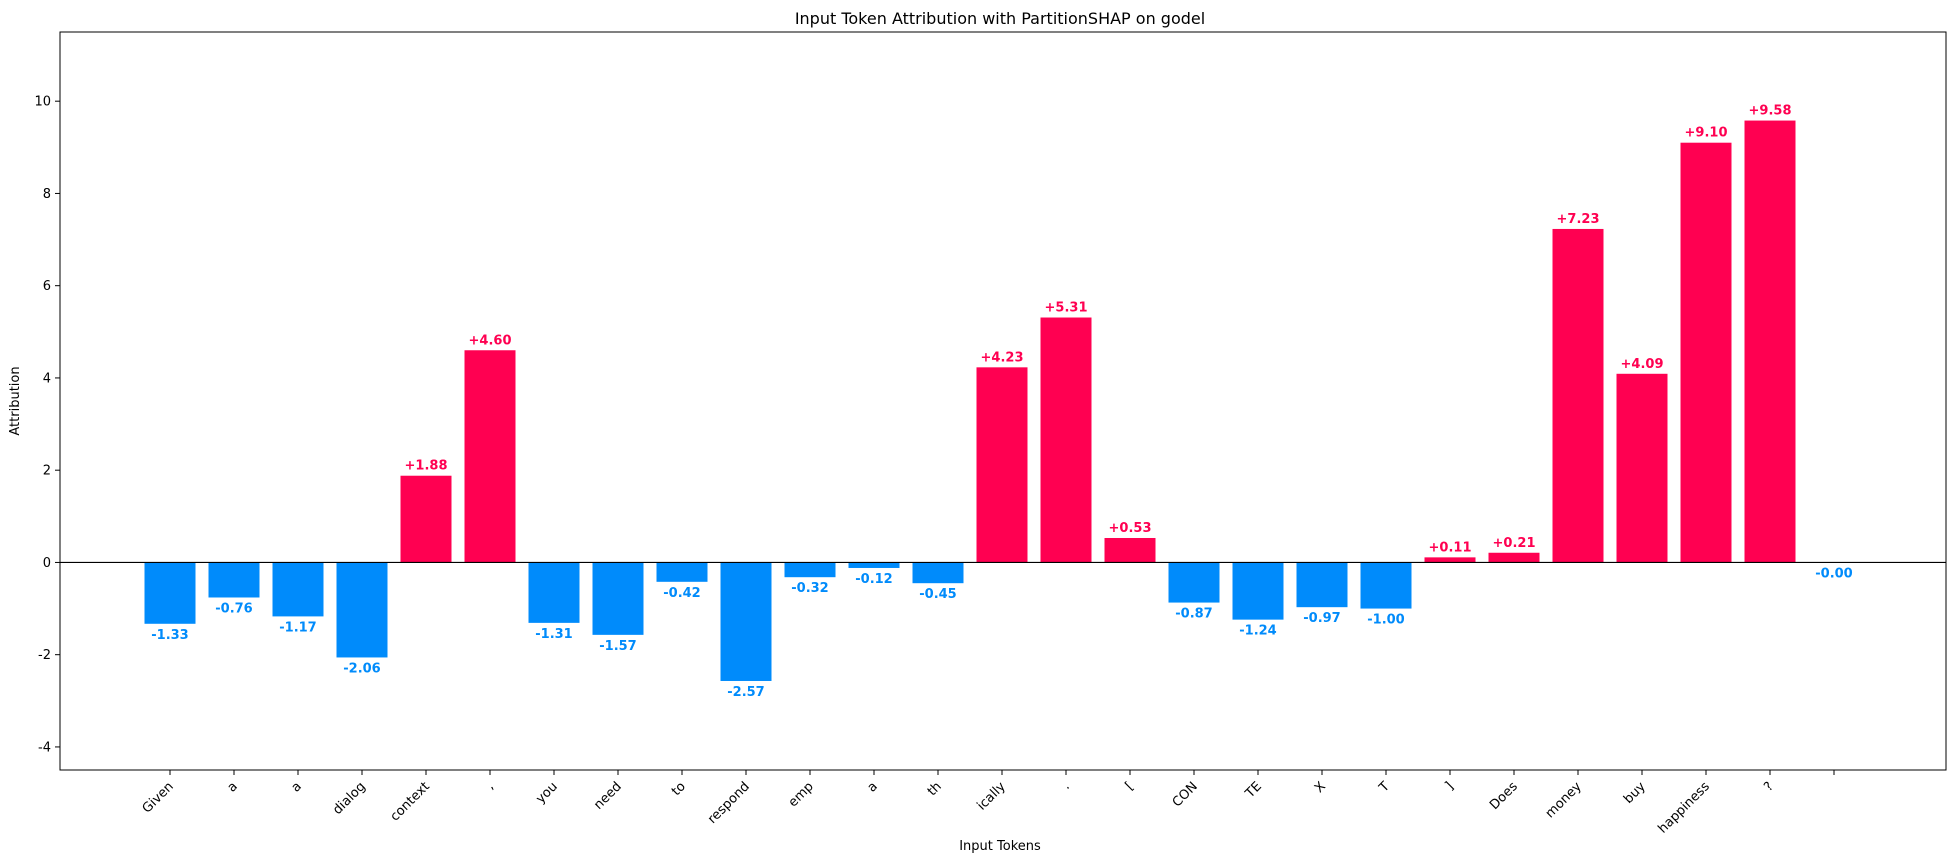 The width and height of the screenshot is (1952, 864). Describe the element at coordinates (801, 794) in the screenshot. I see `x-tick-label: emp` at that location.